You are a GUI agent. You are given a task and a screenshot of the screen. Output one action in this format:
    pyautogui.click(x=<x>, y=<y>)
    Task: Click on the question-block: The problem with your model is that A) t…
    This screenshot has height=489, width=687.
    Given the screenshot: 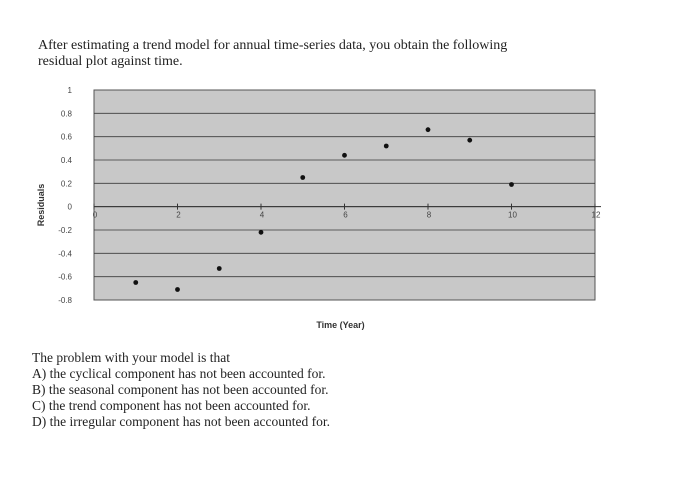 What is the action you would take?
    pyautogui.click(x=342, y=390)
    